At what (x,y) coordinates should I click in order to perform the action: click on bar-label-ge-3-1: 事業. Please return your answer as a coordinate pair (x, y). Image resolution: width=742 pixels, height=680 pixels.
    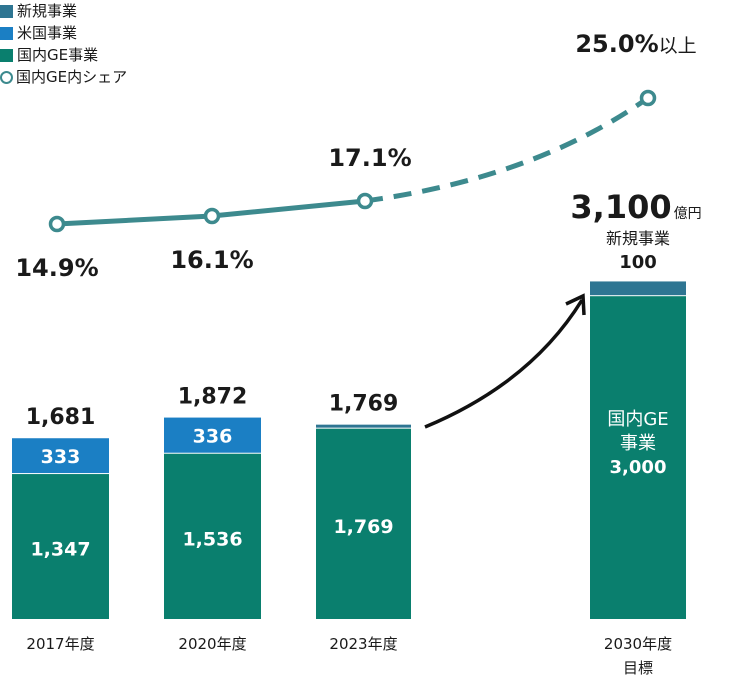
    Looking at the image, I should click on (638, 443).